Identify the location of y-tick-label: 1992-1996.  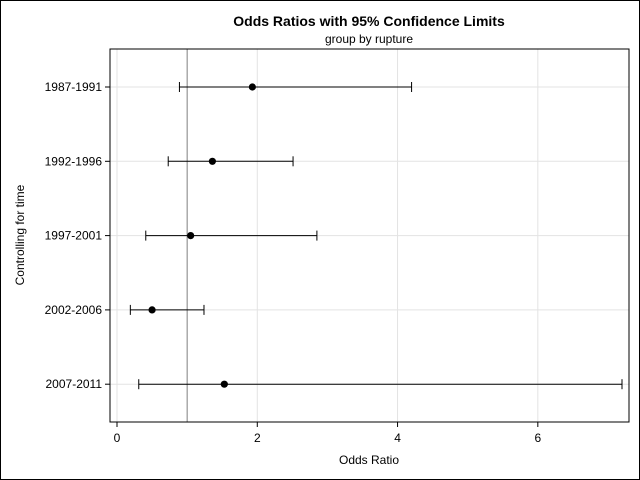
(74, 161).